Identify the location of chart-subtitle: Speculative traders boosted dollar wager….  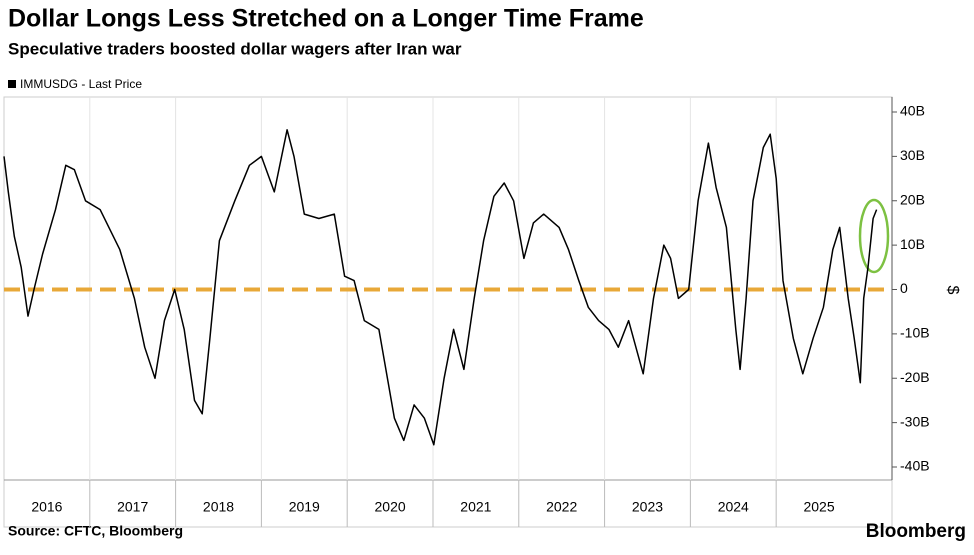
(235, 48).